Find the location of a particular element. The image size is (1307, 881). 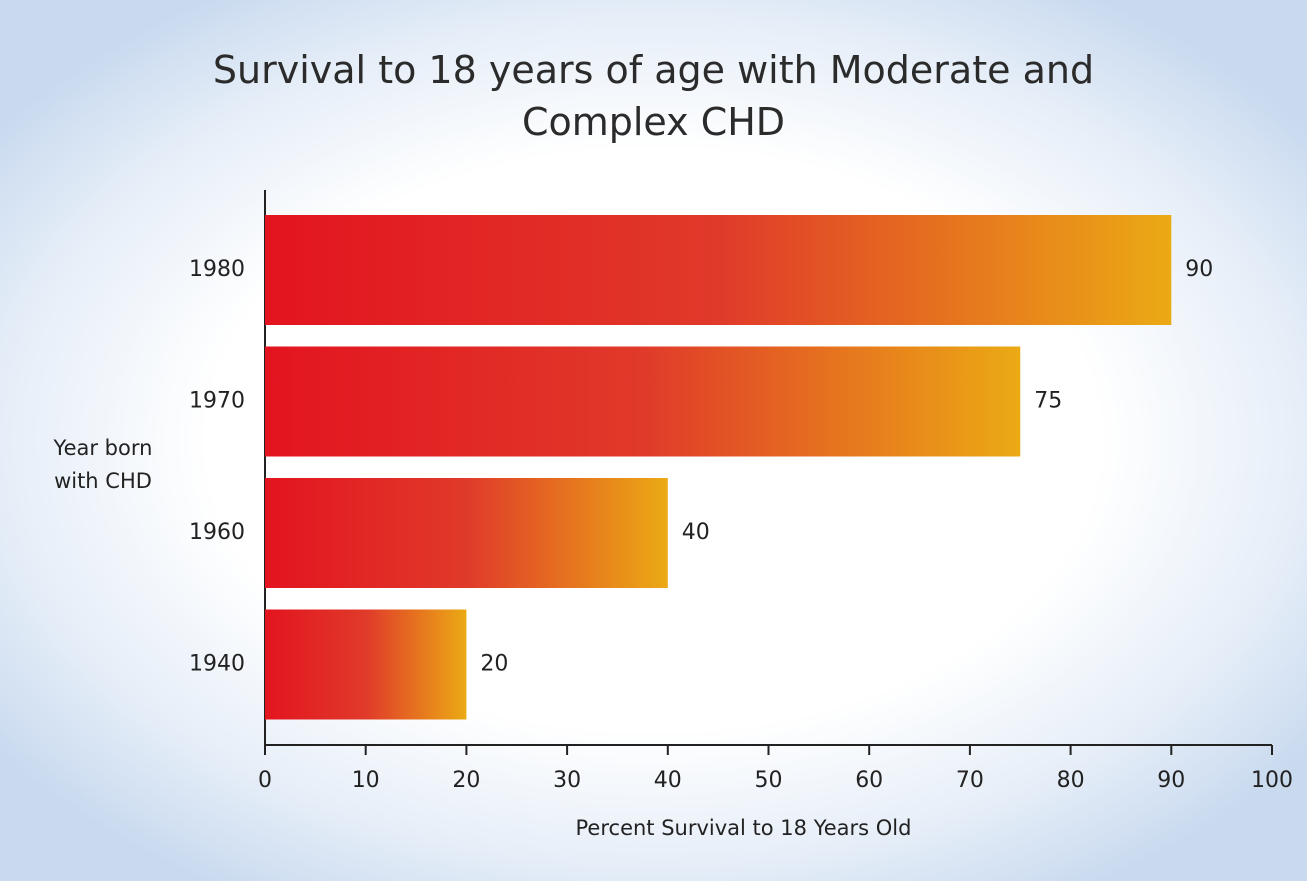

x-tick-label: 70 is located at coordinates (970, 780).